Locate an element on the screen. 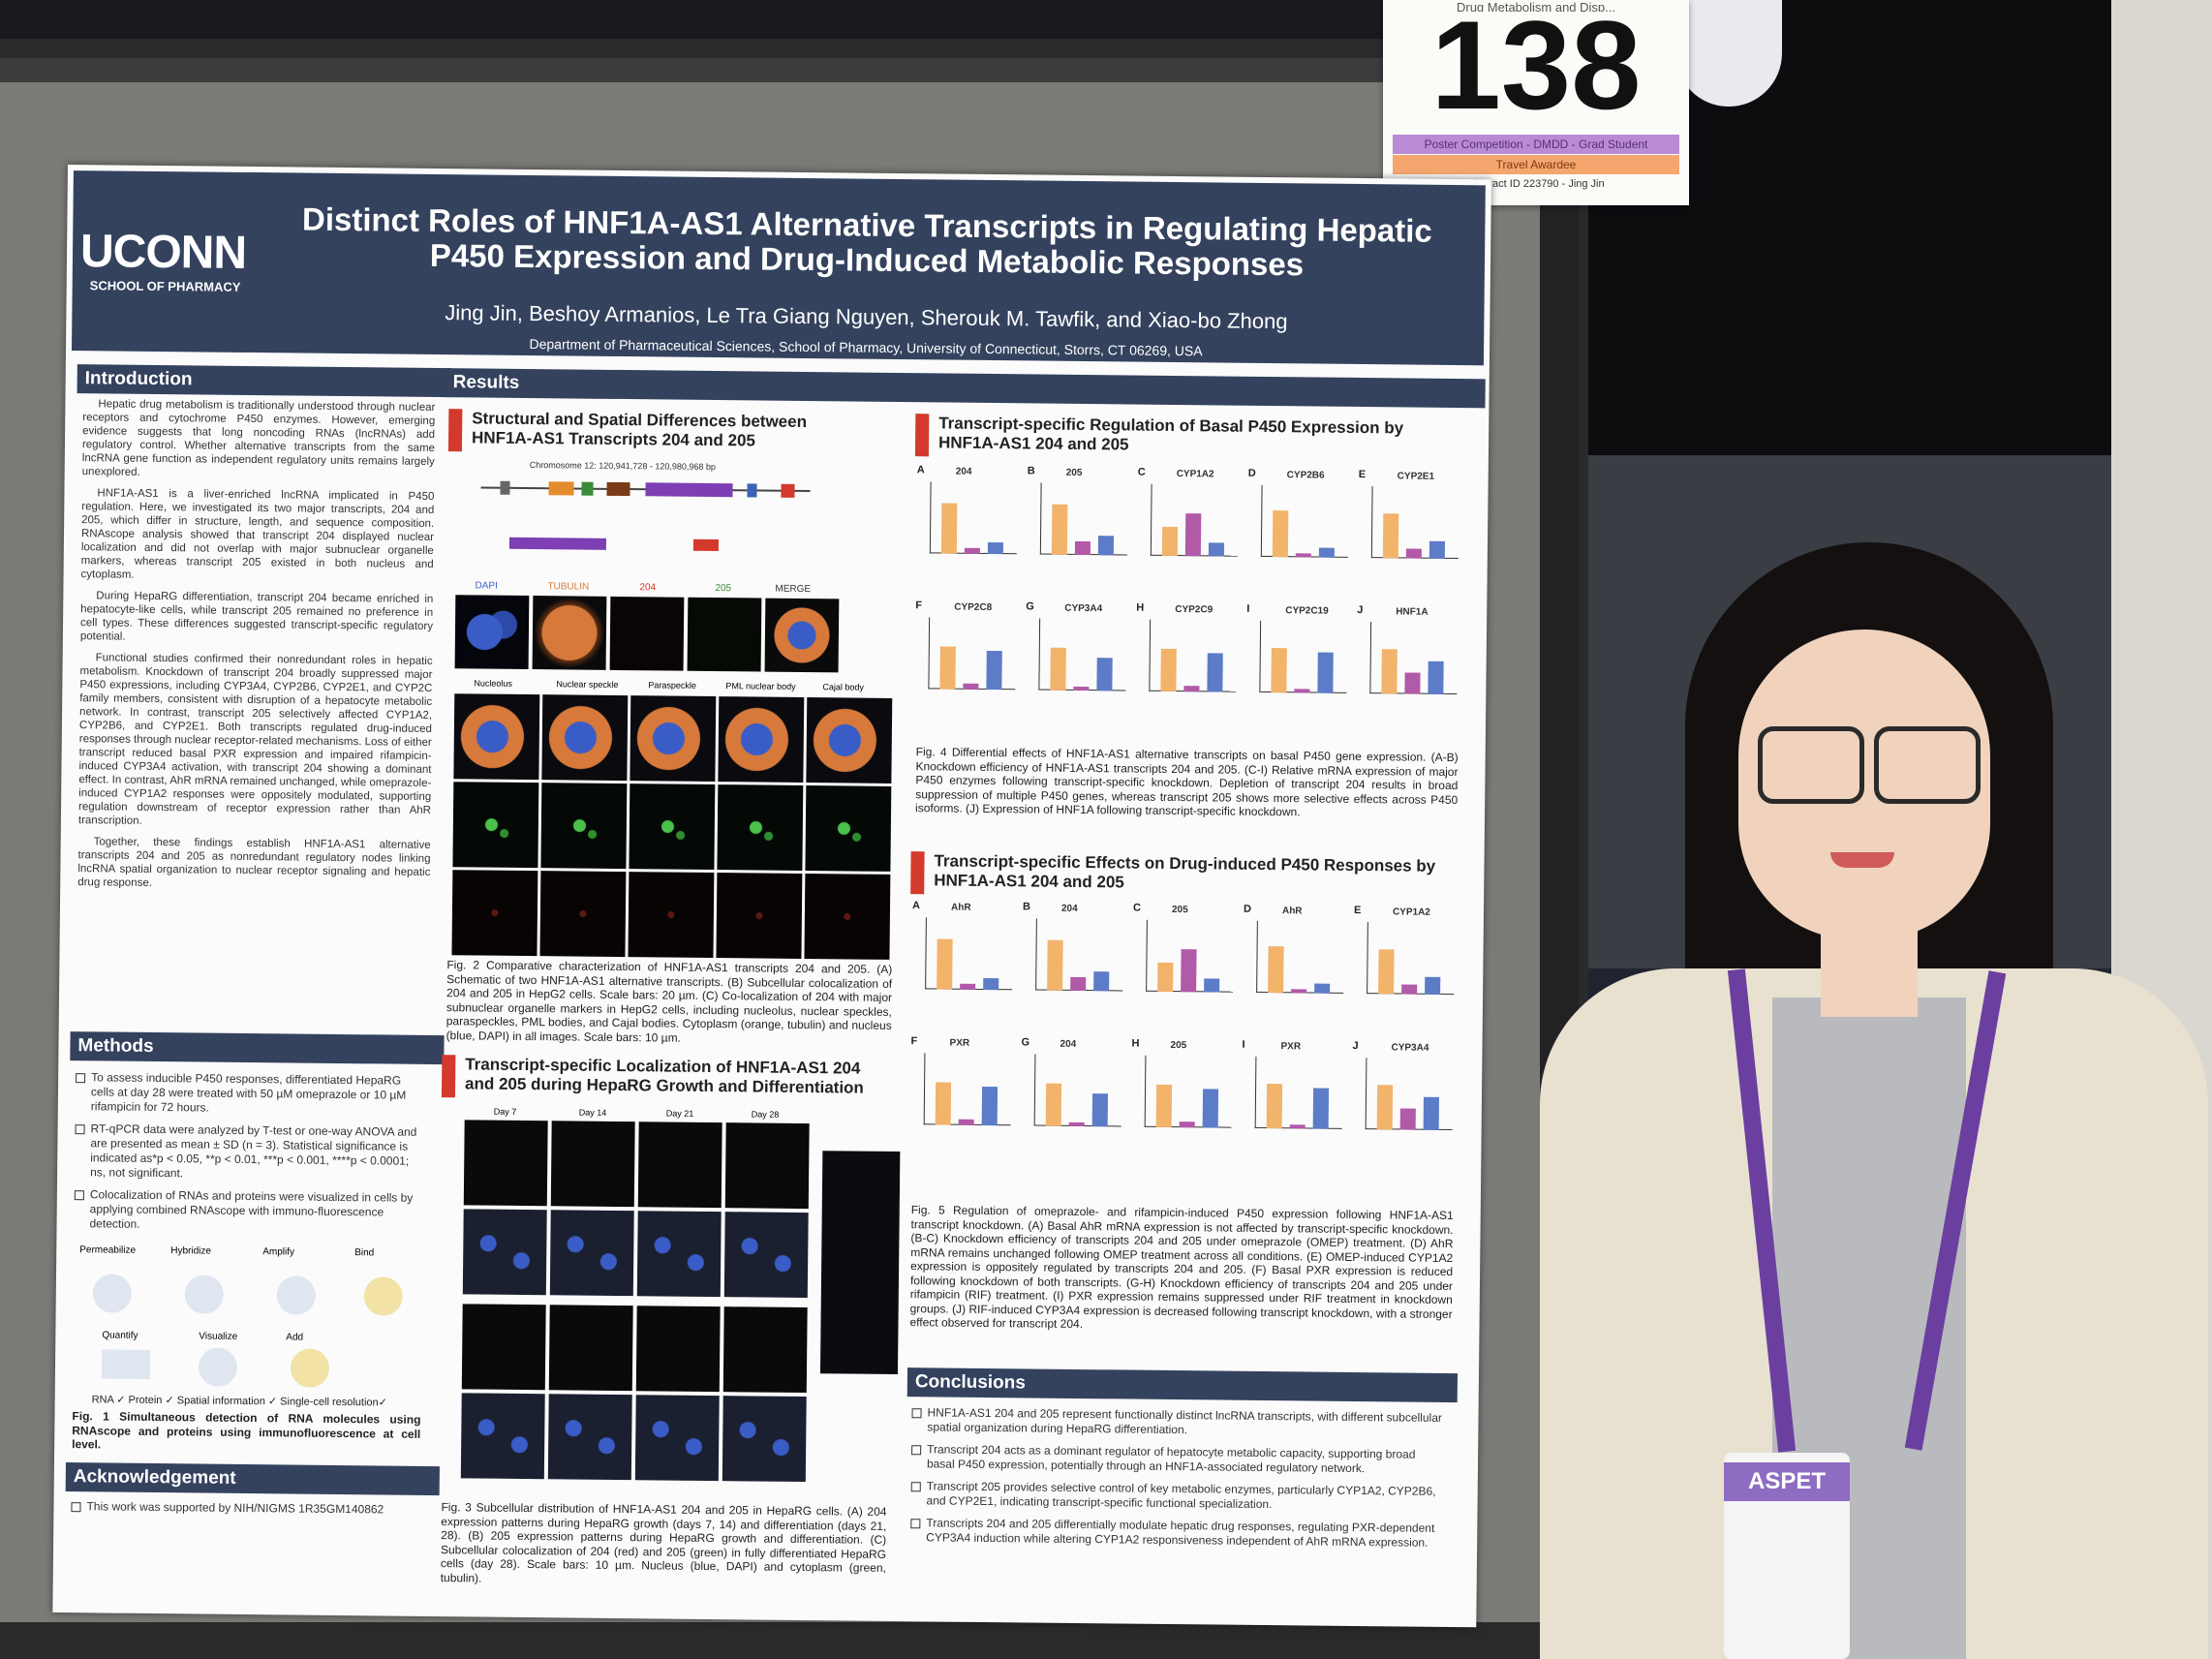 The height and width of the screenshot is (1659, 2212). day-label: Day 21 is located at coordinates (679, 1113).